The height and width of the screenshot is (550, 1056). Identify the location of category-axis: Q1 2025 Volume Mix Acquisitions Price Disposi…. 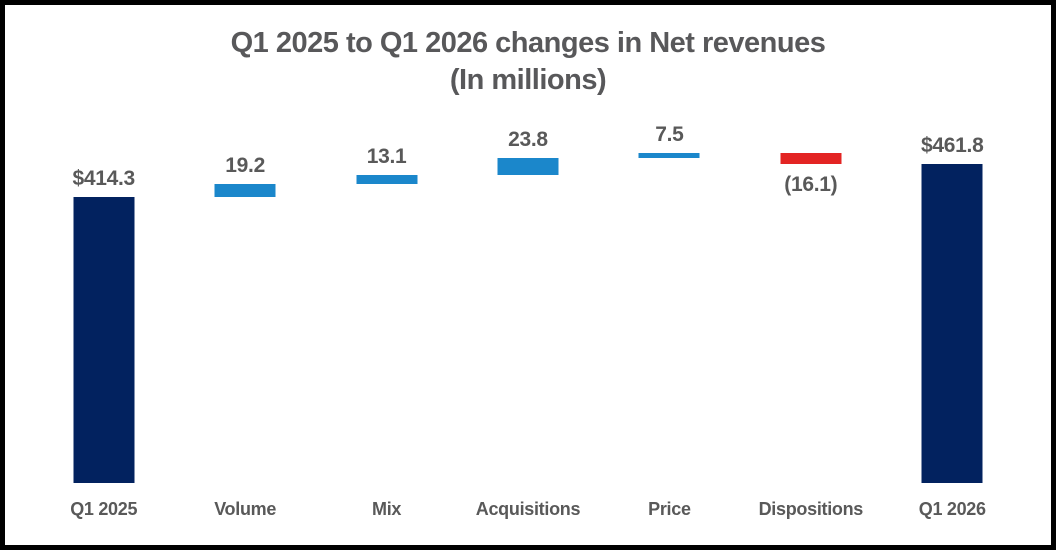
(528, 509).